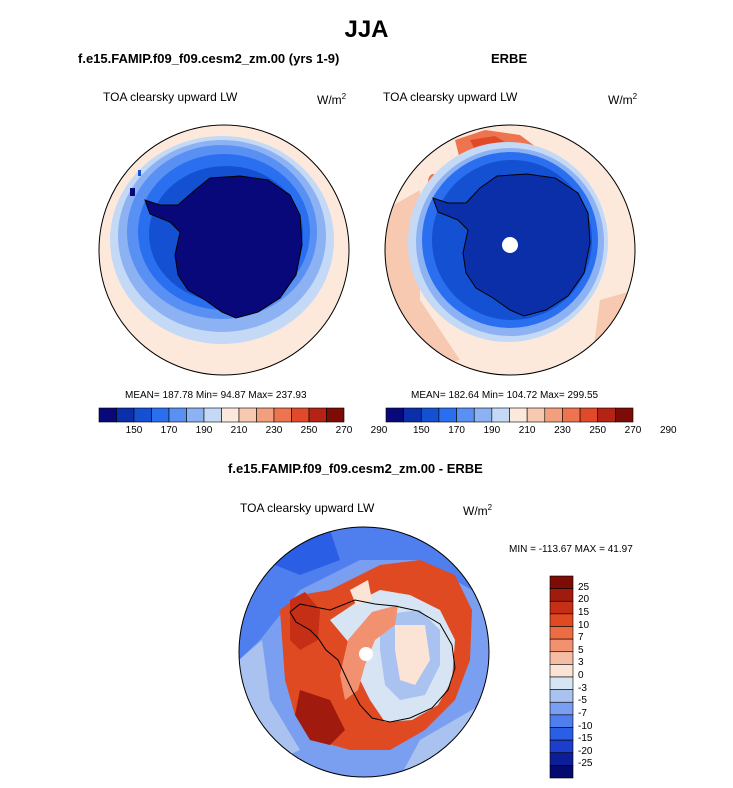 This screenshot has width=733, height=788. Describe the element at coordinates (585, 739) in the screenshot. I see `colorbar-tick-label: -15` at that location.